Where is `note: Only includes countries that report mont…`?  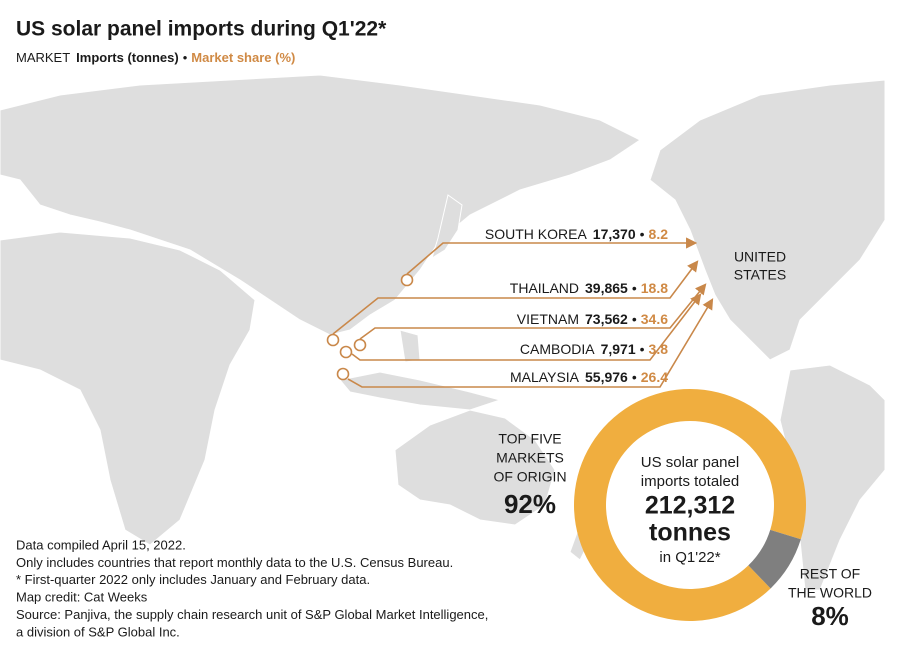
note: Only includes countries that report mont… is located at coordinates (234, 562).